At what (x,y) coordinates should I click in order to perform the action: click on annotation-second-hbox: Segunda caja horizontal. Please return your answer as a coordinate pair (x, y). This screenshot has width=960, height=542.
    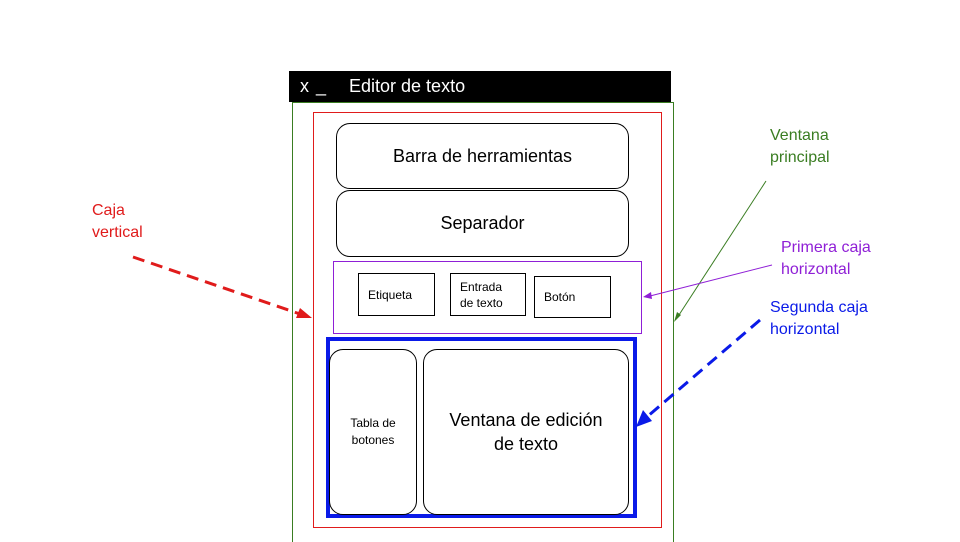
    Looking at the image, I should click on (819, 319).